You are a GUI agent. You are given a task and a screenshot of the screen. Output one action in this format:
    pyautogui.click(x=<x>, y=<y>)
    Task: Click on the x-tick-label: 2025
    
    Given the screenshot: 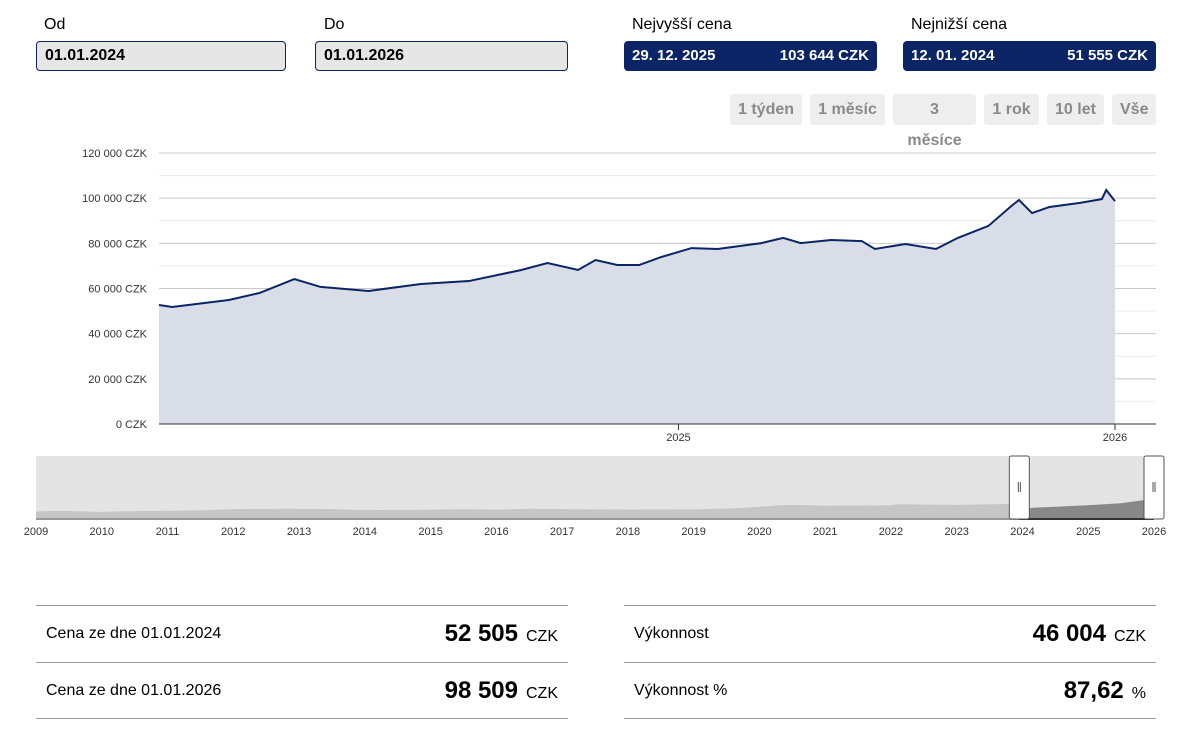 What is the action you would take?
    pyautogui.click(x=678, y=438)
    